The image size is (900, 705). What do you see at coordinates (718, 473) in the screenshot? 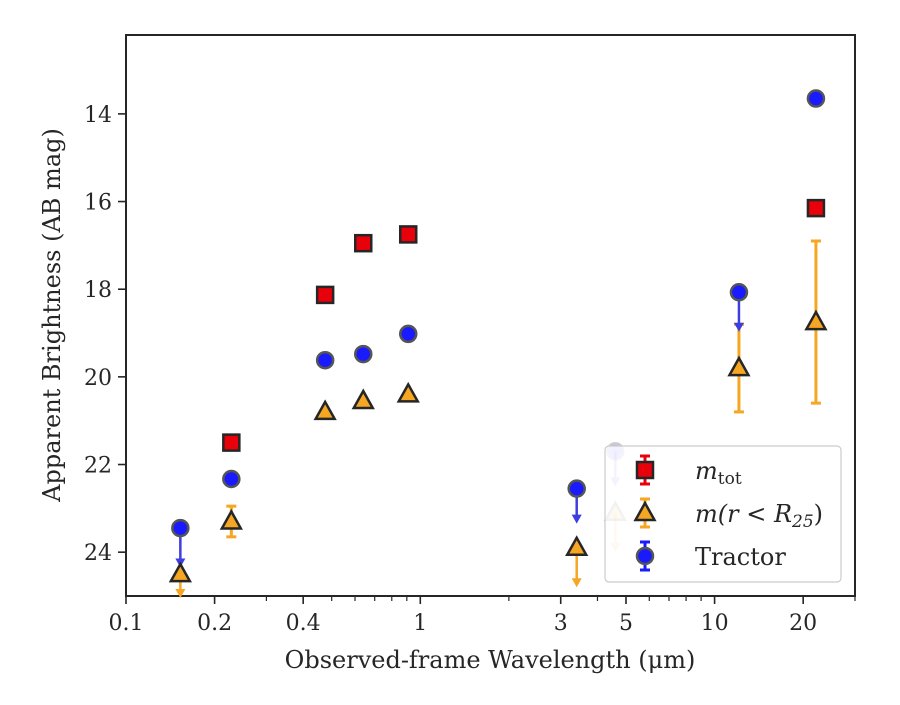
I see `legend-label: mtot` at bounding box center [718, 473].